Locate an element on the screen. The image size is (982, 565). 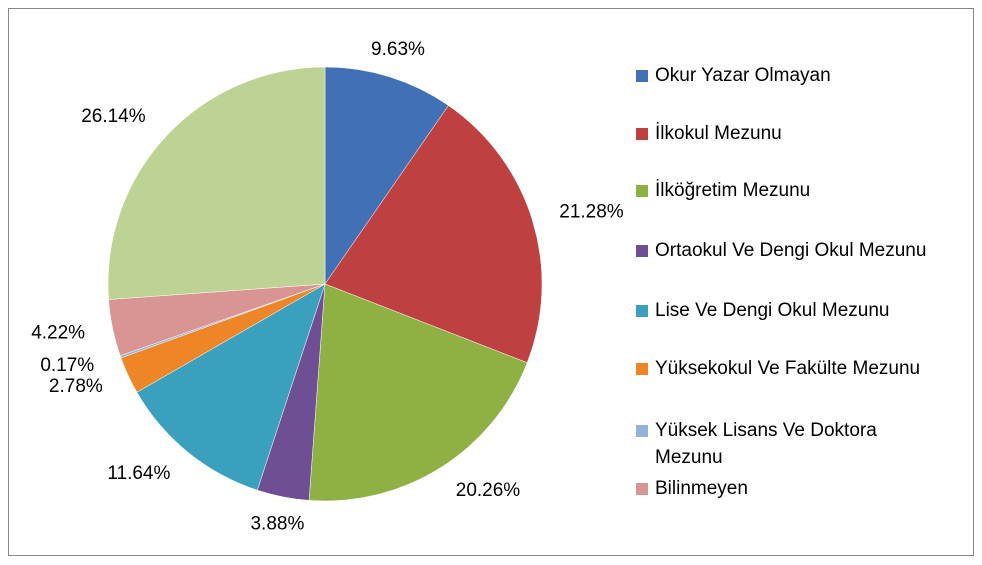
data-label: 20.26% is located at coordinates (488, 490).